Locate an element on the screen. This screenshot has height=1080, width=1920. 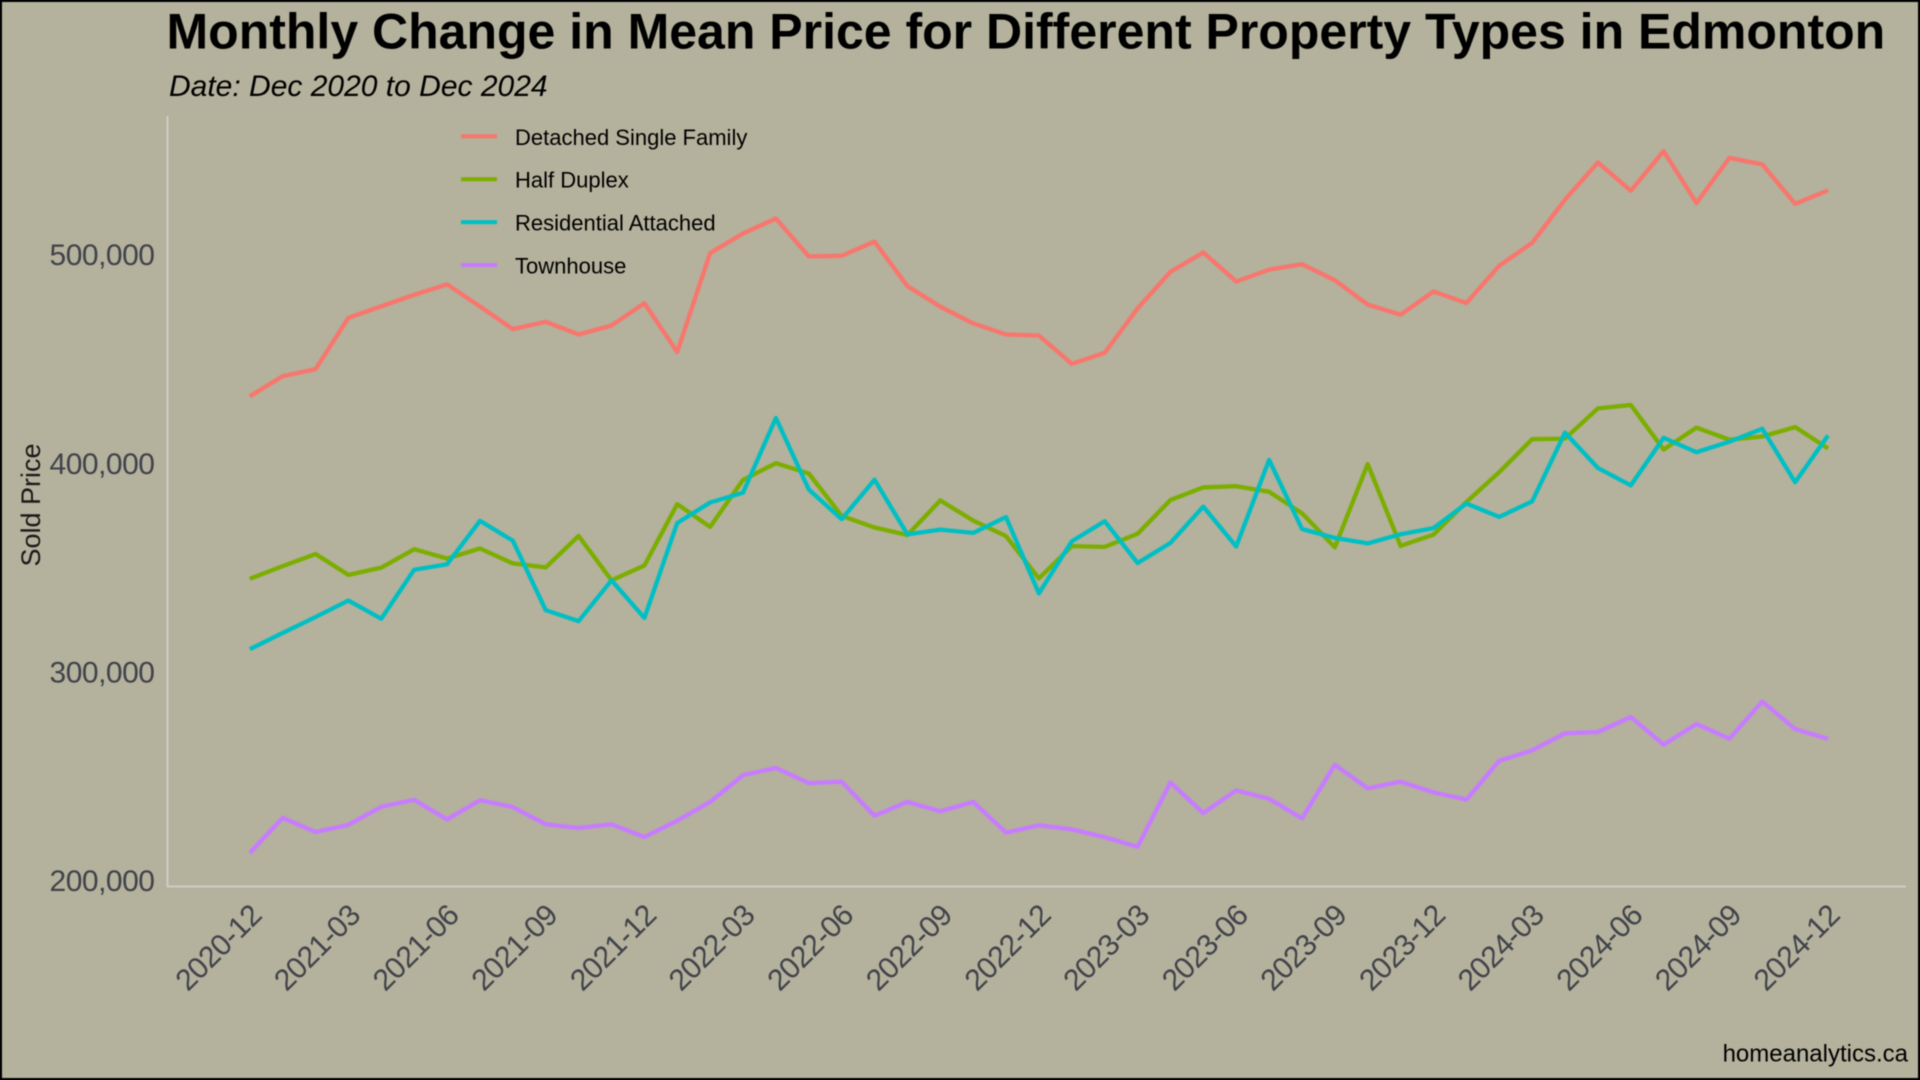
svg-text: Residential Attached is located at coordinates (615, 223).